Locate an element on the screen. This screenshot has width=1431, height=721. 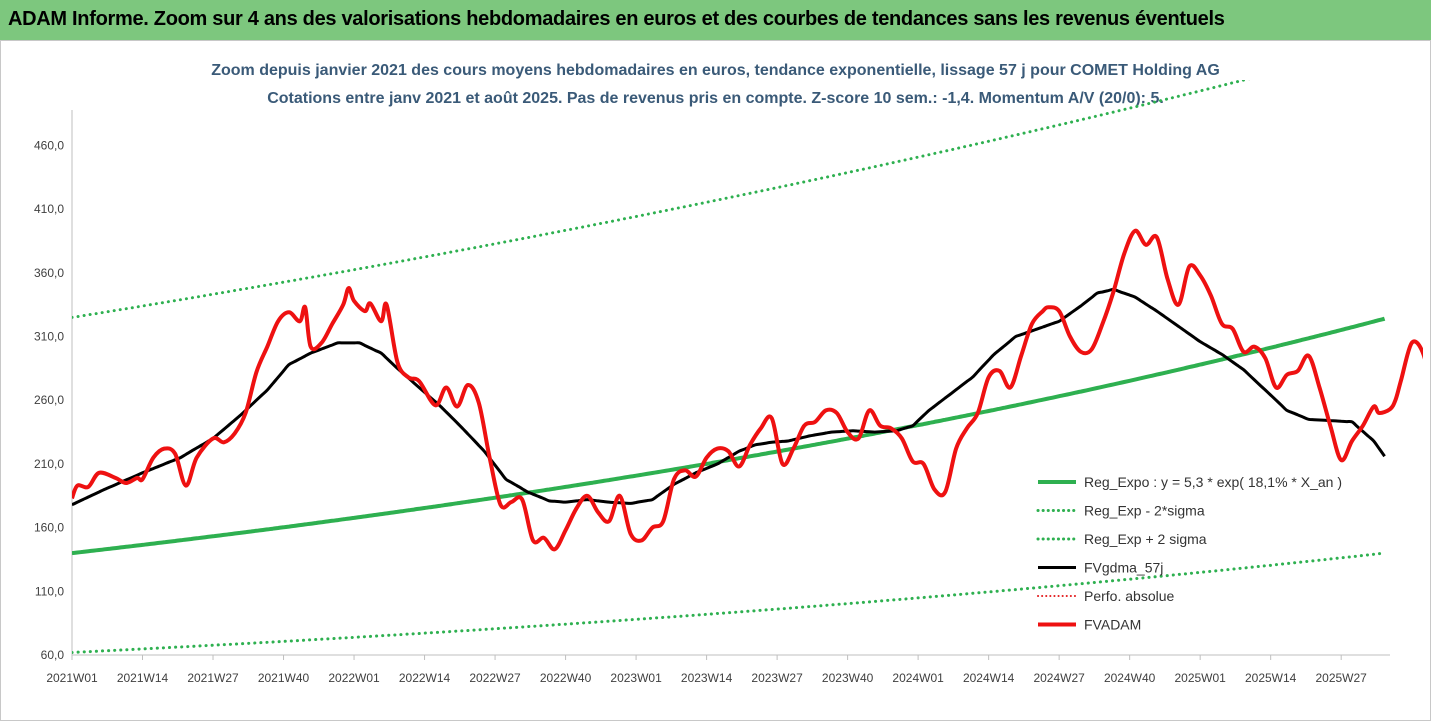
x-tick-label: 2022W27 is located at coordinates (495, 678).